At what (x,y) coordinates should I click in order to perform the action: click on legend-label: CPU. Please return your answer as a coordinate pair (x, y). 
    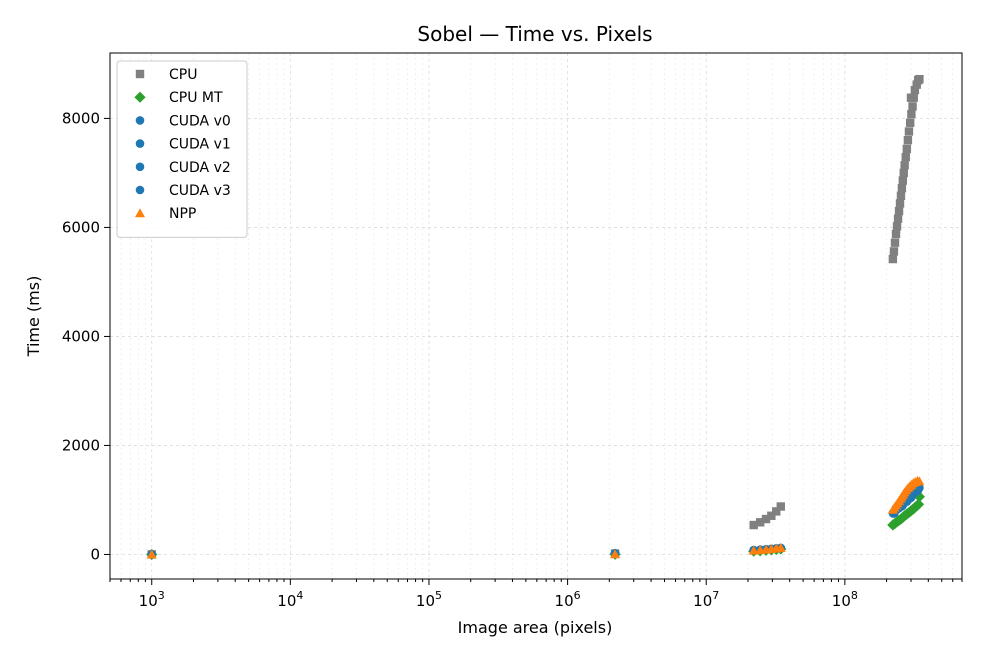
    Looking at the image, I should click on (183, 75).